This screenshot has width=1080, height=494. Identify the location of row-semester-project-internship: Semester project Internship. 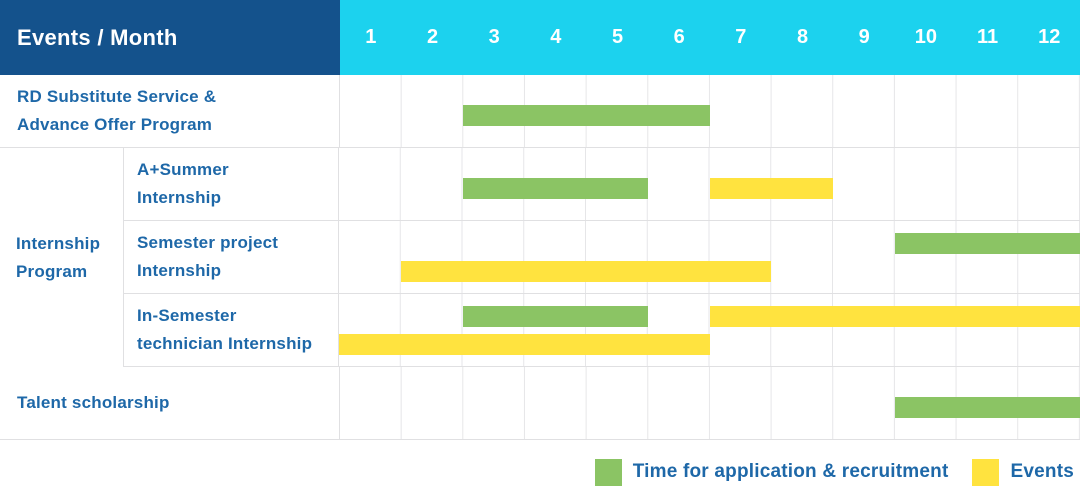
(602, 257).